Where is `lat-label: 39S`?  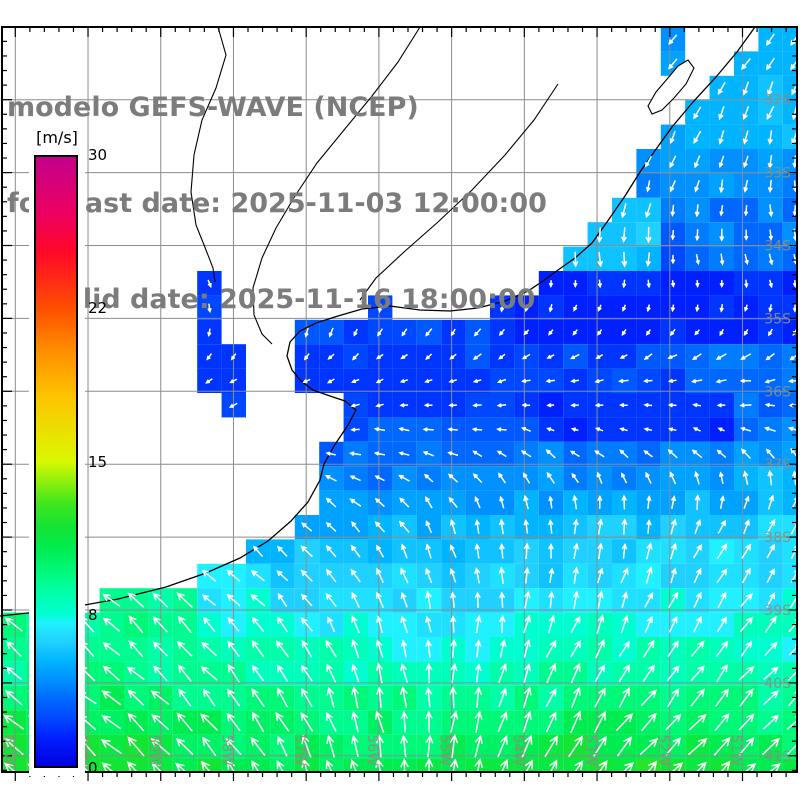 lat-label: 39S is located at coordinates (777, 611).